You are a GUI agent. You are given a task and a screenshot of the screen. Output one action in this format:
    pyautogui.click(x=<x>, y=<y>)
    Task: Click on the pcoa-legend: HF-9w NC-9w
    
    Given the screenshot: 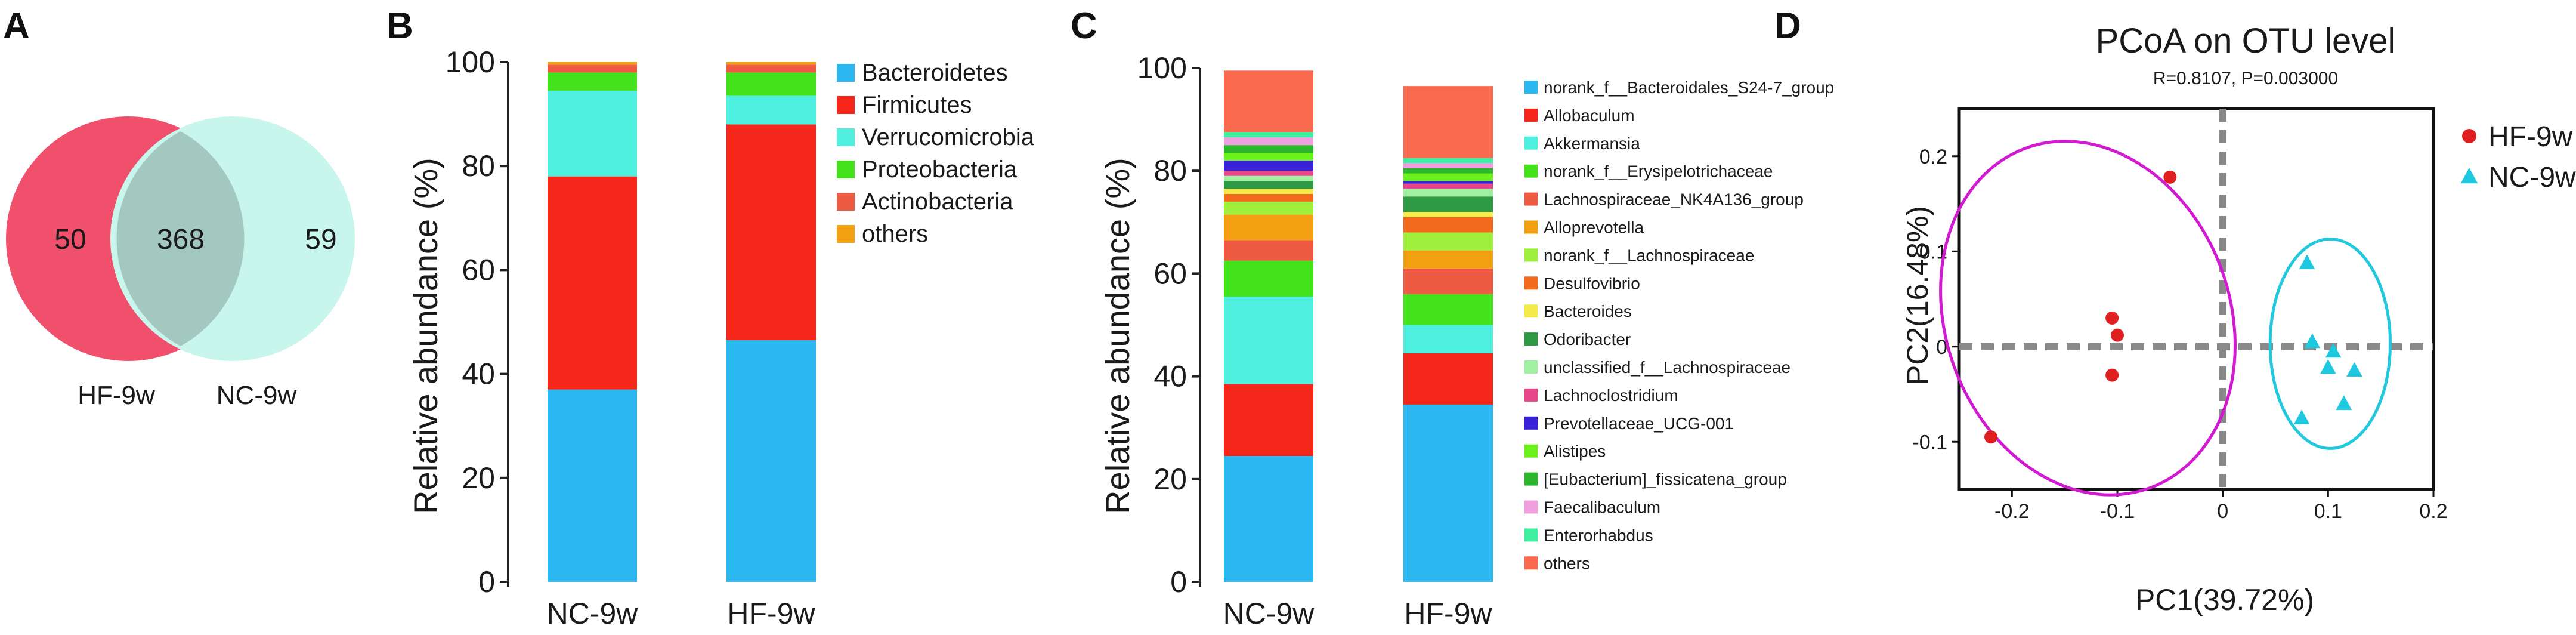 What is the action you would take?
    pyautogui.click(x=2518, y=157)
    